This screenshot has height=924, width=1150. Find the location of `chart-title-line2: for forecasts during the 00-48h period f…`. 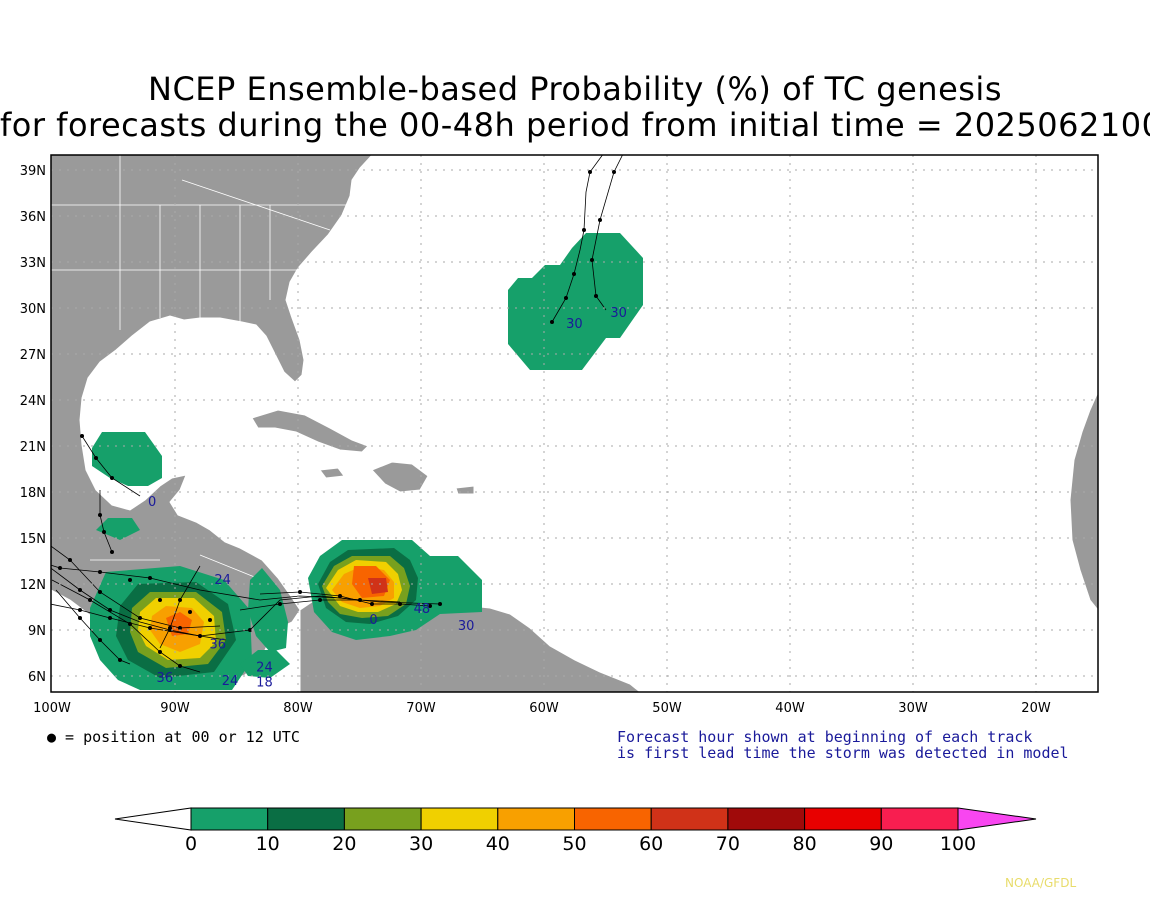

chart-title-line2: for forecasts during the 00-48h period f… is located at coordinates (575, 125).